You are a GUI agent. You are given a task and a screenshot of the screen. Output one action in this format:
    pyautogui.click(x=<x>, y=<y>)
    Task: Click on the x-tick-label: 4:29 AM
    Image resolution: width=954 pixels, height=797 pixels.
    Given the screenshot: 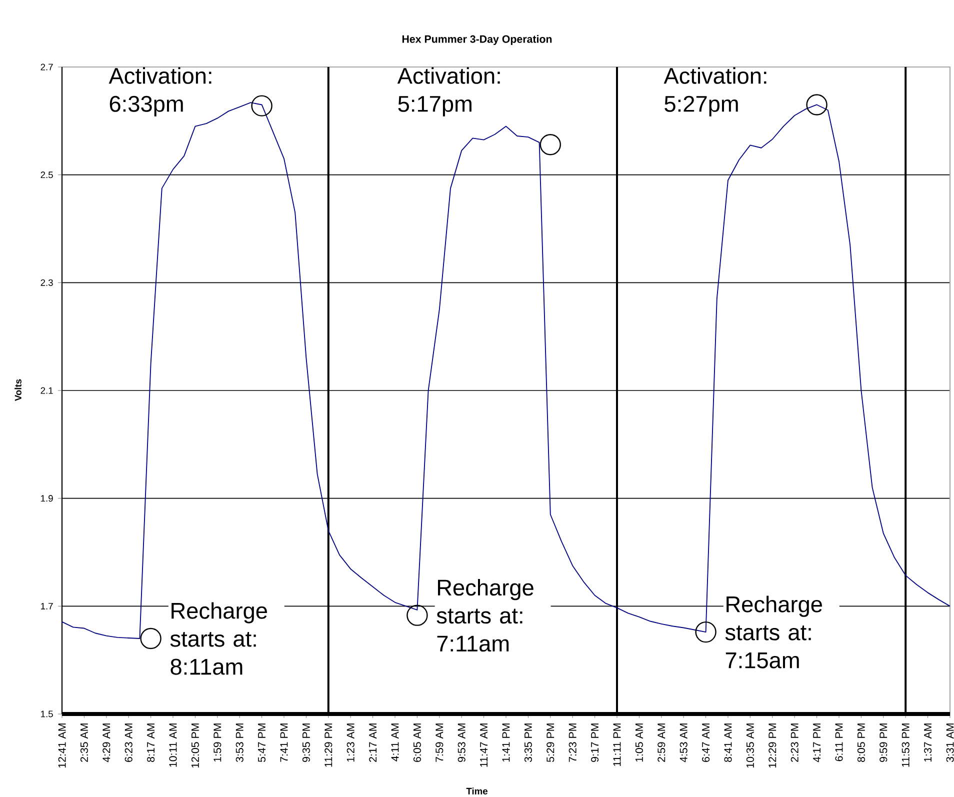 What is the action you would take?
    pyautogui.click(x=106, y=743)
    